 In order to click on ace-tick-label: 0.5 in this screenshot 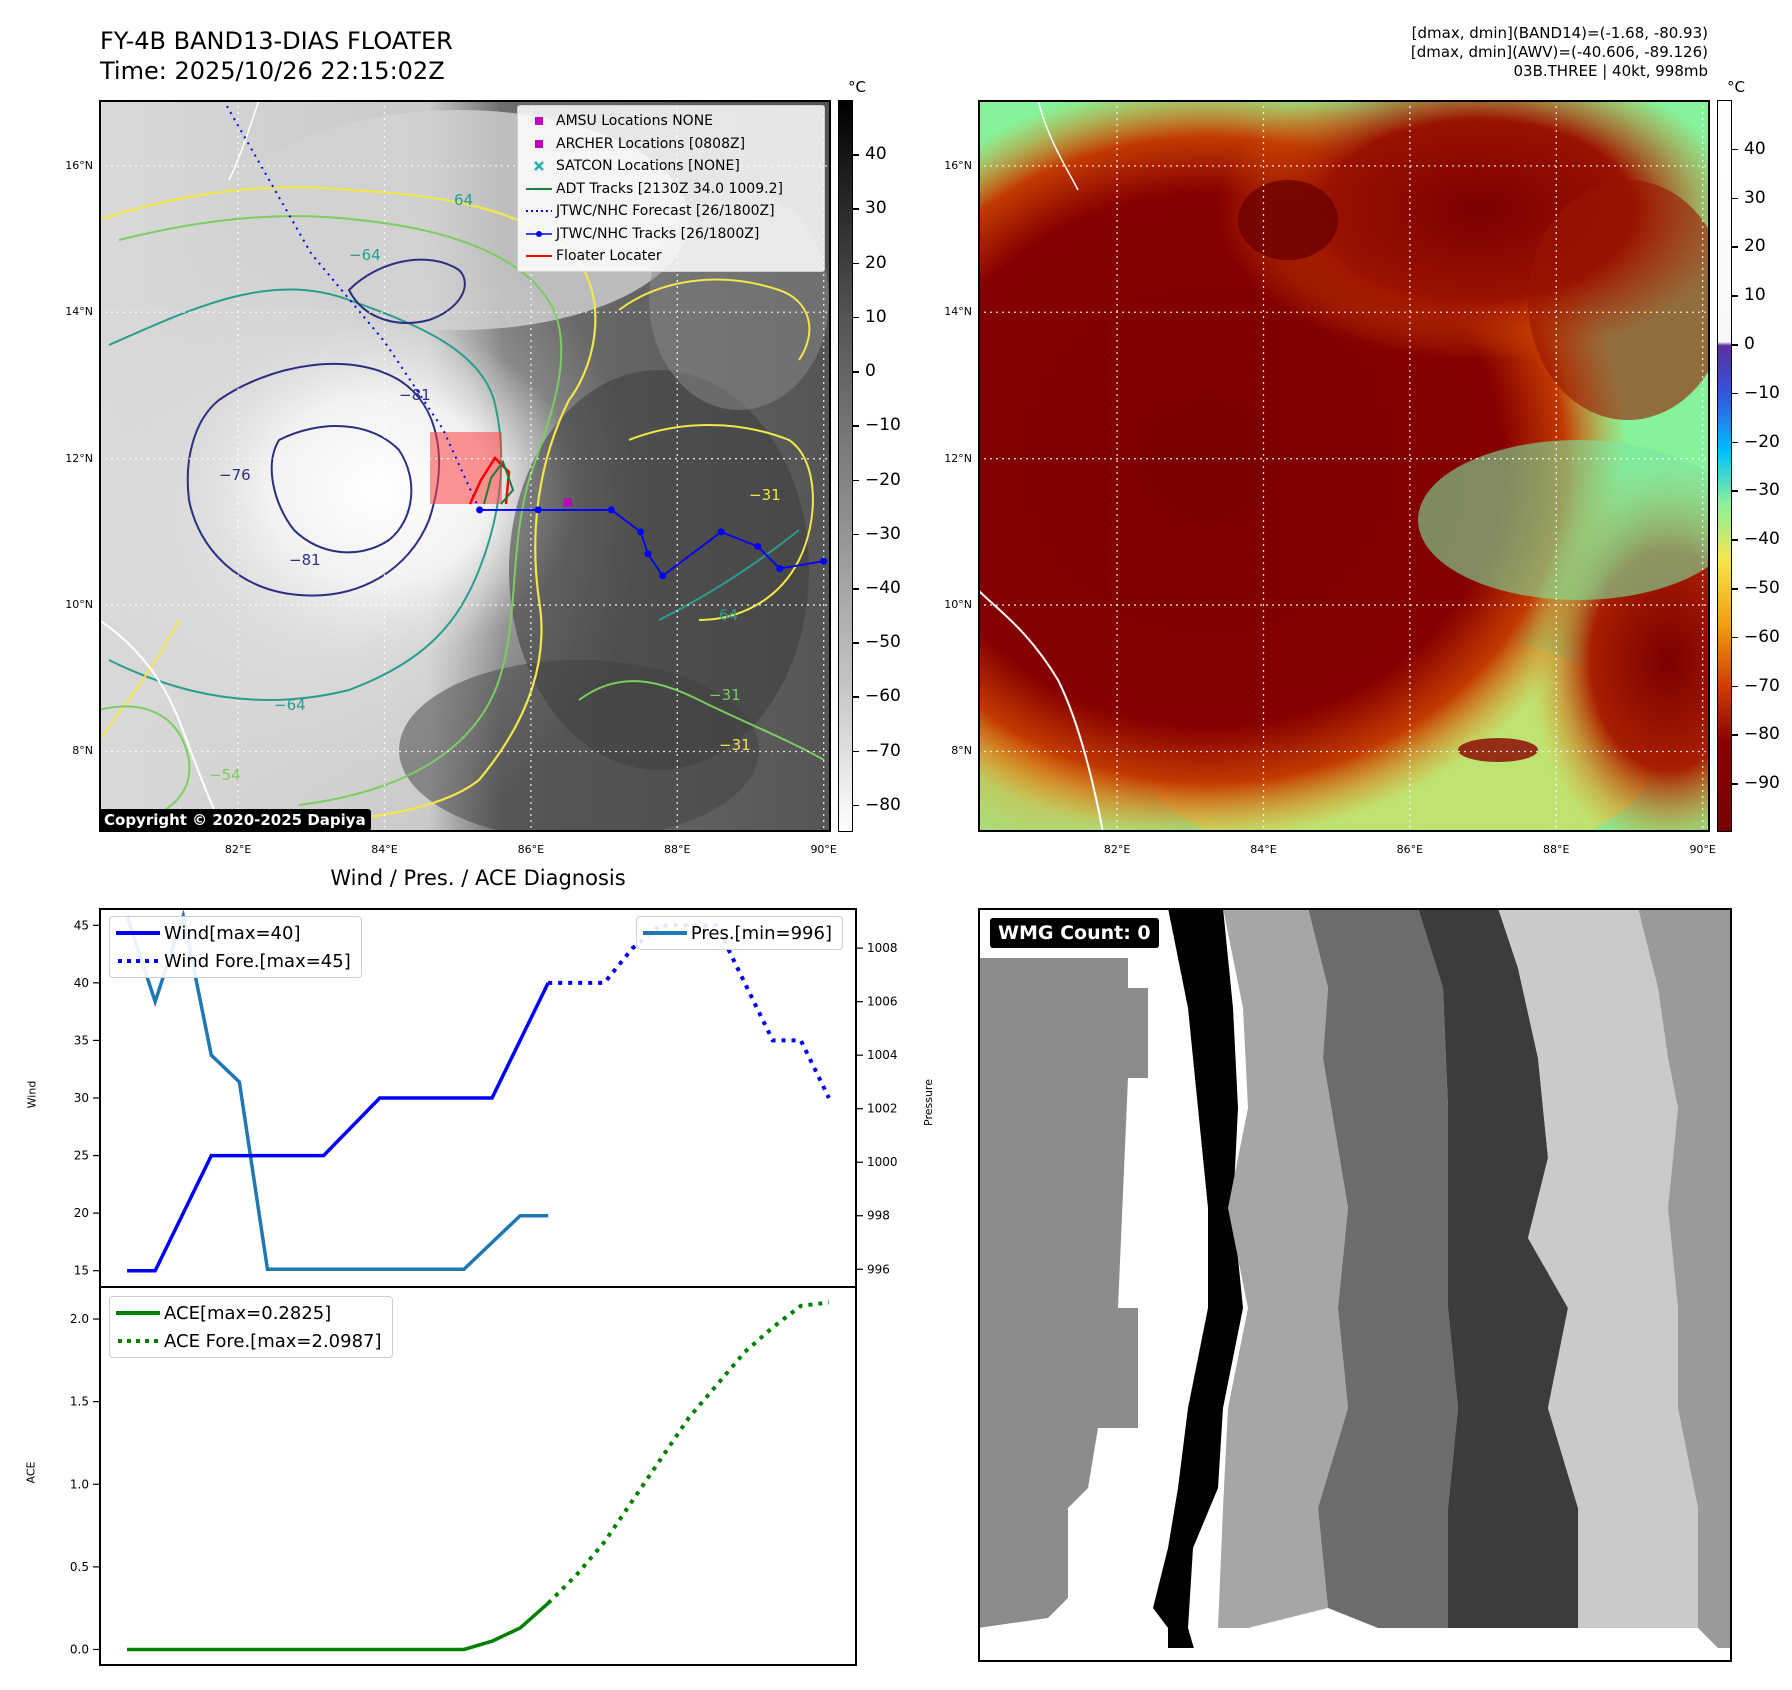, I will do `click(79, 1567)`.